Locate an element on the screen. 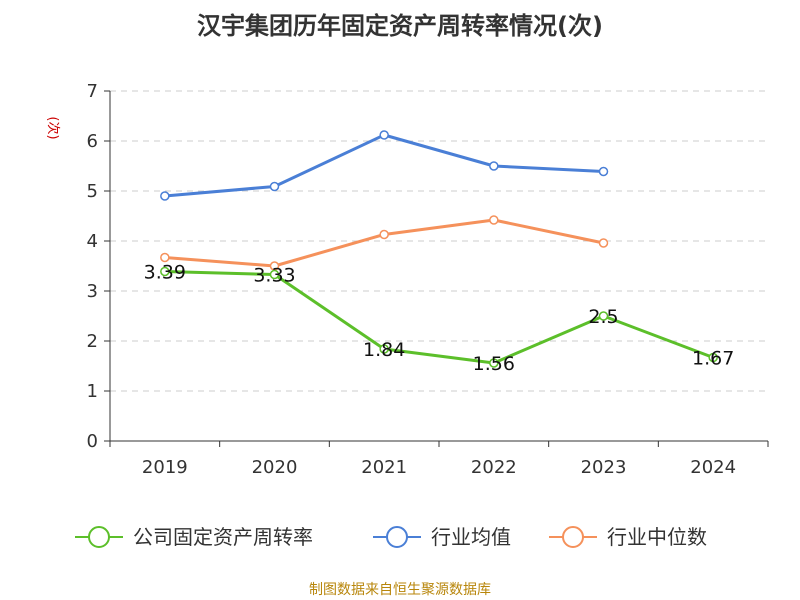 Image resolution: width=800 pixels, height=600 pixels. y-tick-label: 1 is located at coordinates (92, 391).